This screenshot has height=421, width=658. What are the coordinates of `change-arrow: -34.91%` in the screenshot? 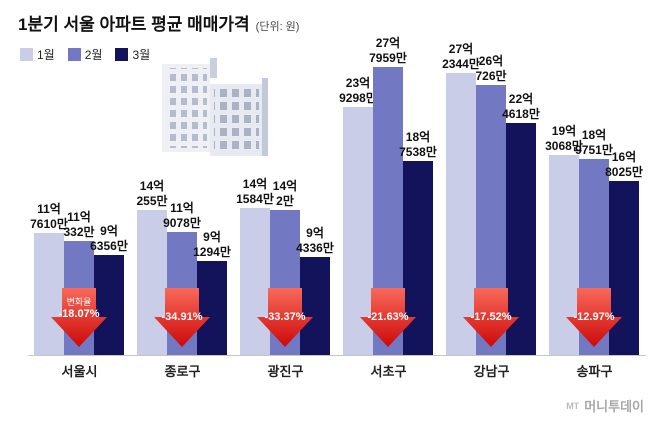 It's located at (182, 318).